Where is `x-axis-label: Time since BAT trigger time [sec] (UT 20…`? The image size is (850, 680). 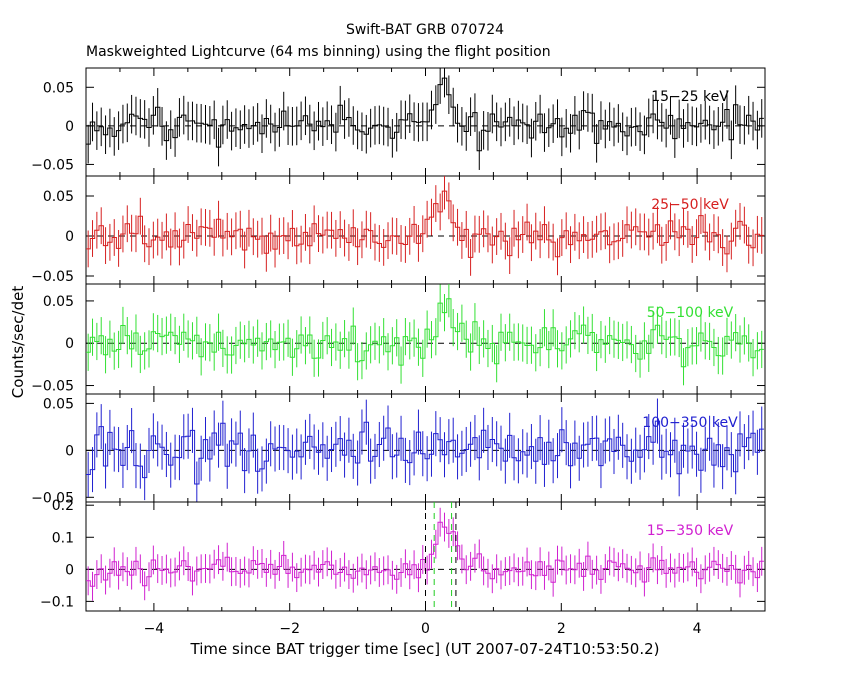
x-axis-label: Time since BAT trigger time [sec] (UT 20… is located at coordinates (425, 649).